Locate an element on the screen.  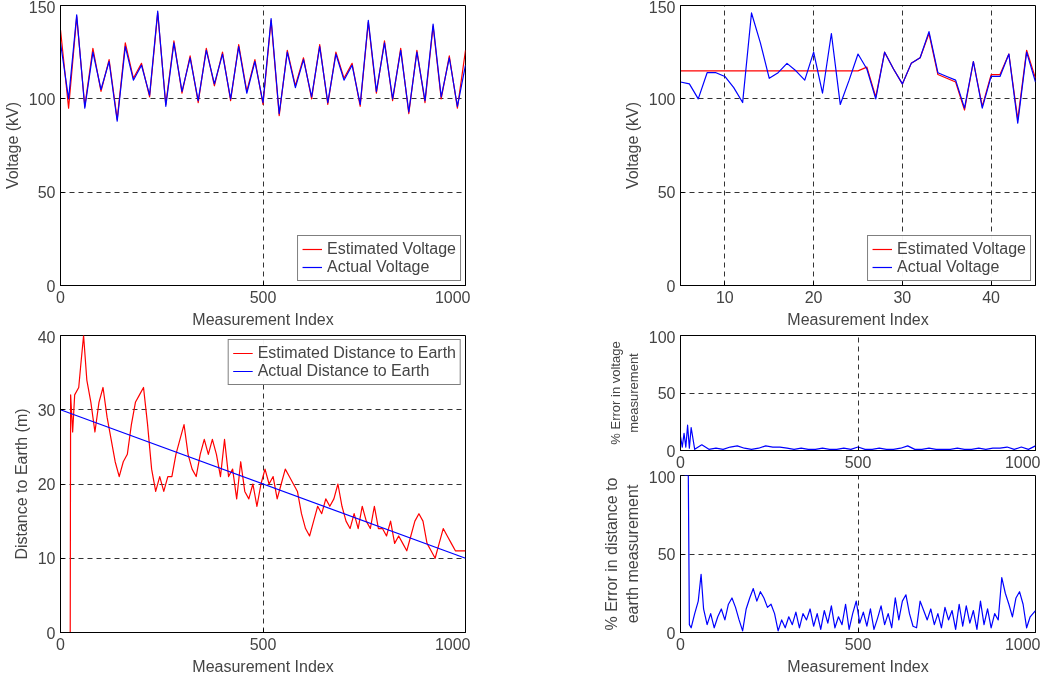
y-tick-label: 10 is located at coordinates (46, 559).